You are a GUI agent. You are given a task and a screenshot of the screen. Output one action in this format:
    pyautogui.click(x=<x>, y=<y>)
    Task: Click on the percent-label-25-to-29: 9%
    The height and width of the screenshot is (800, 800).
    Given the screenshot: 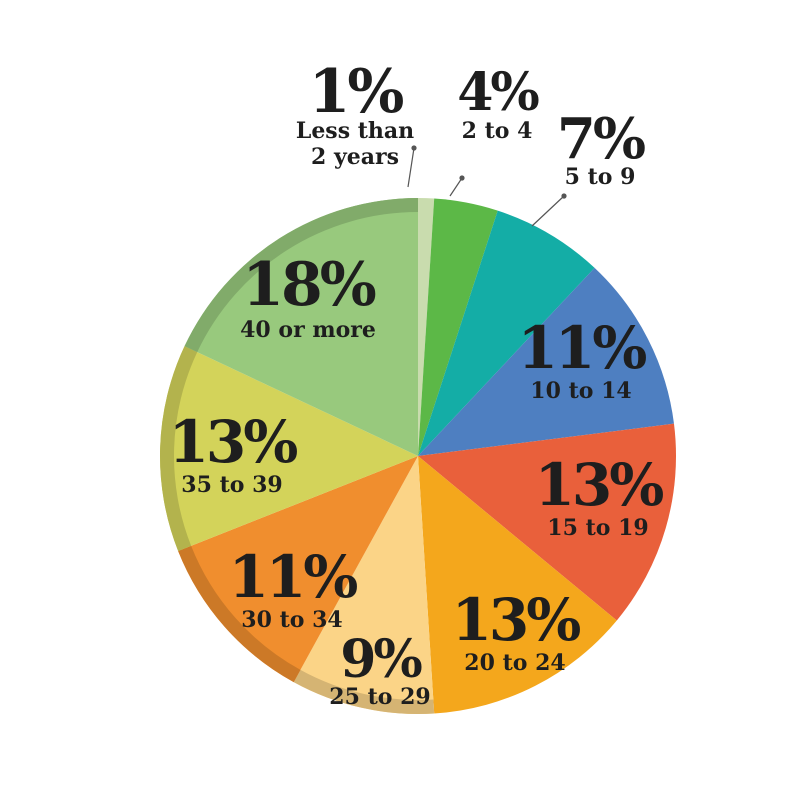 What is the action you would take?
    pyautogui.click(x=381, y=659)
    